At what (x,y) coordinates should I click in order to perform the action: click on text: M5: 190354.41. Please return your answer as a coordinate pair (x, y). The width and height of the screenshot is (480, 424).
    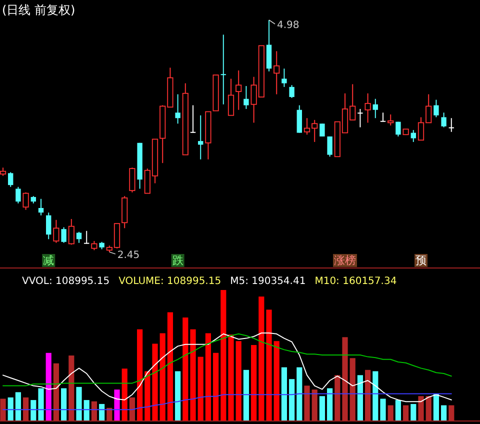
    Looking at the image, I should click on (268, 281).